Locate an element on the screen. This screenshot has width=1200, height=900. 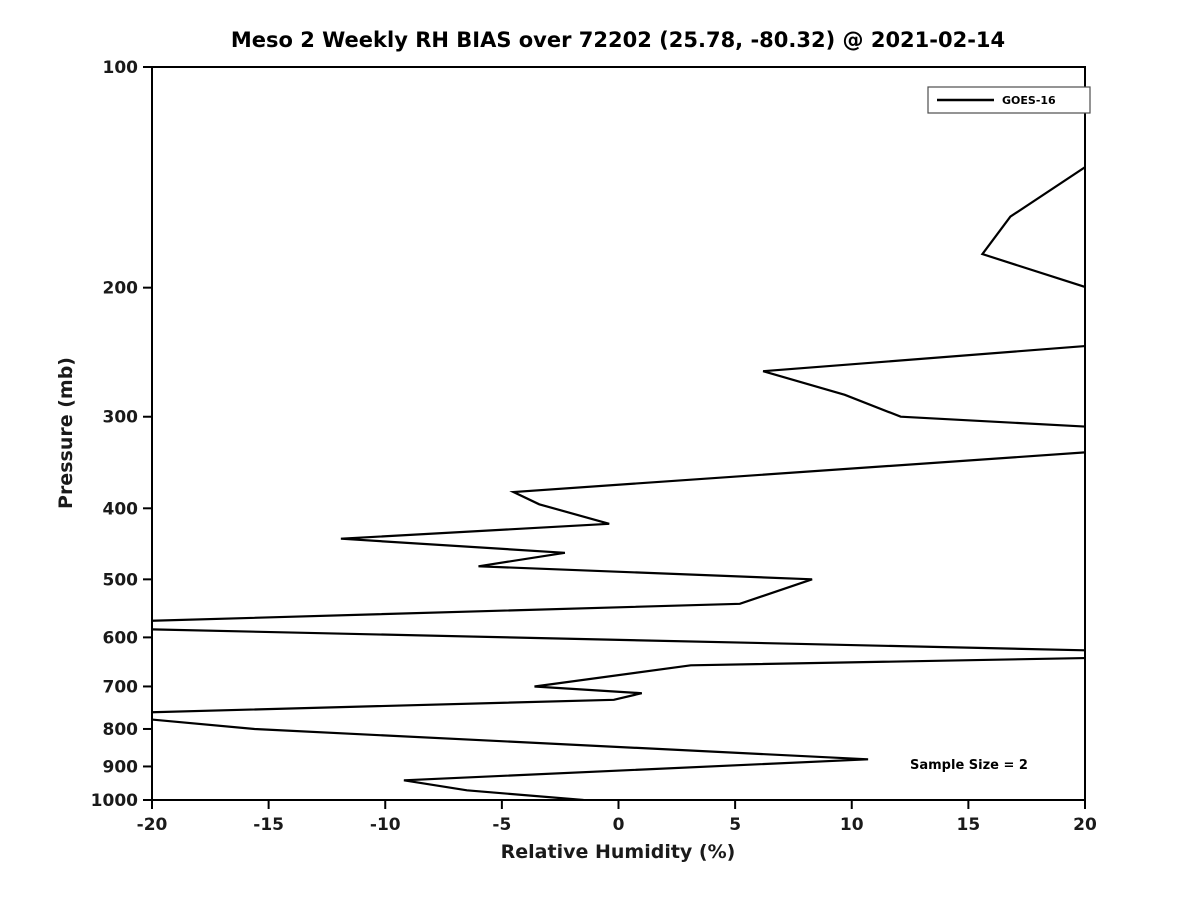
x-tick-label: 0 is located at coordinates (619, 825).